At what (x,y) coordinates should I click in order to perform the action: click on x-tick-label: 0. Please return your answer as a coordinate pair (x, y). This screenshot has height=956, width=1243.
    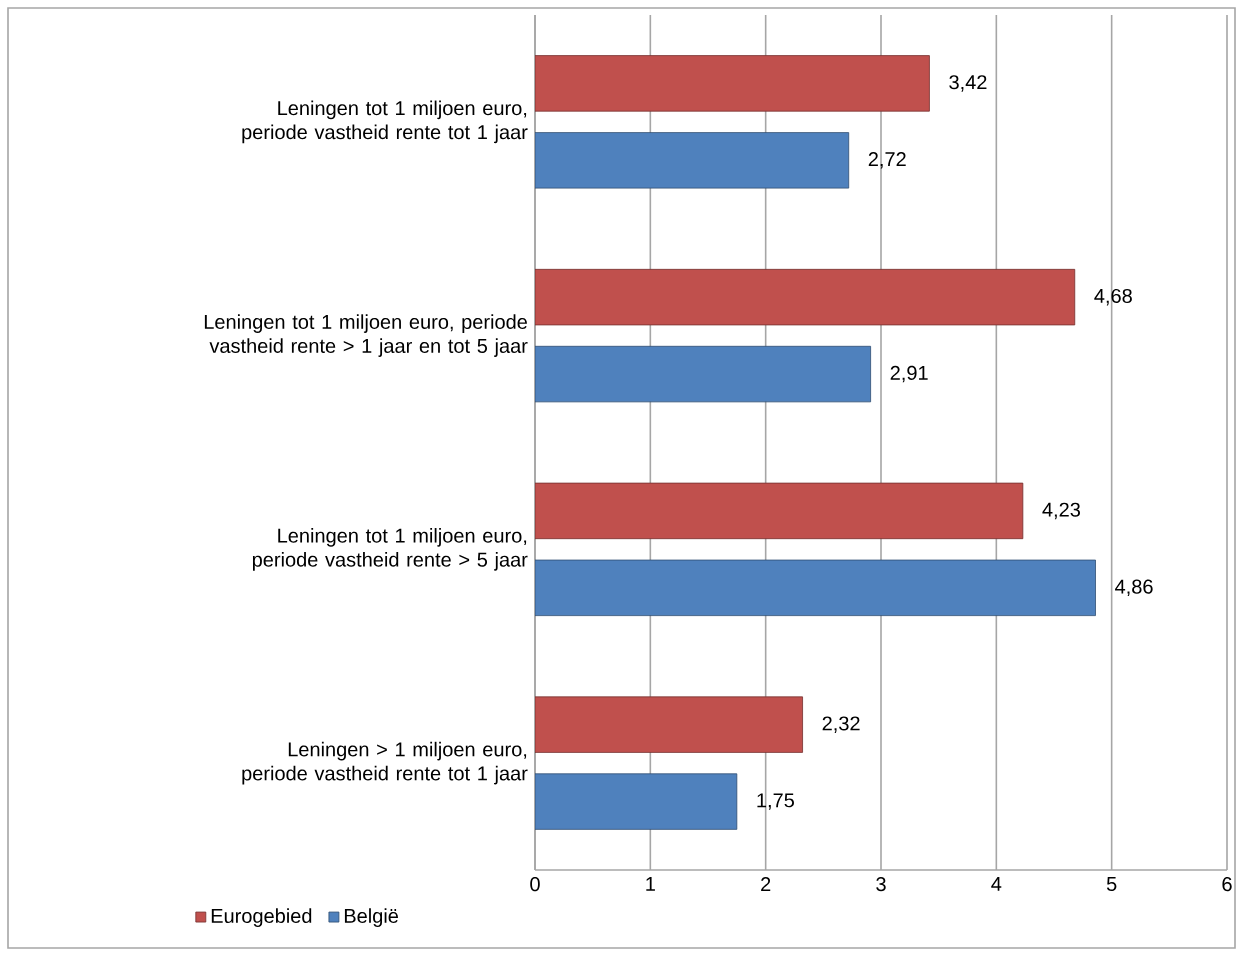
    Looking at the image, I should click on (535, 884).